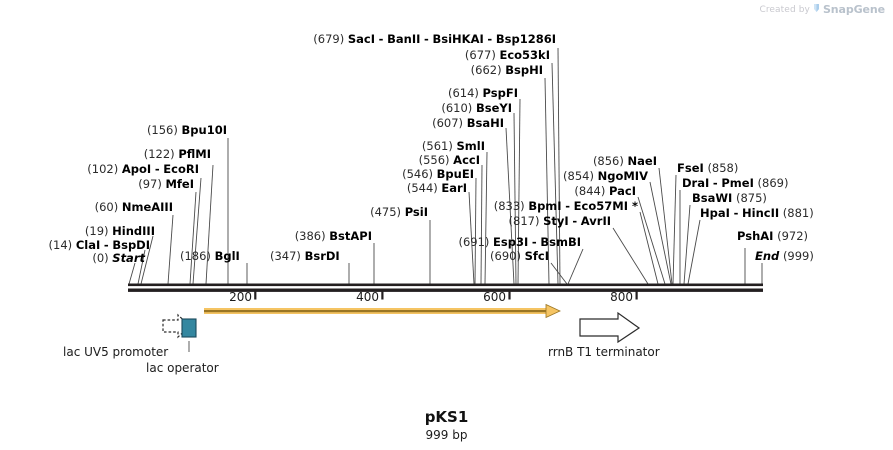  Describe the element at coordinates (509, 206) in the screenshot. I see `site-pos: (833)` at that location.